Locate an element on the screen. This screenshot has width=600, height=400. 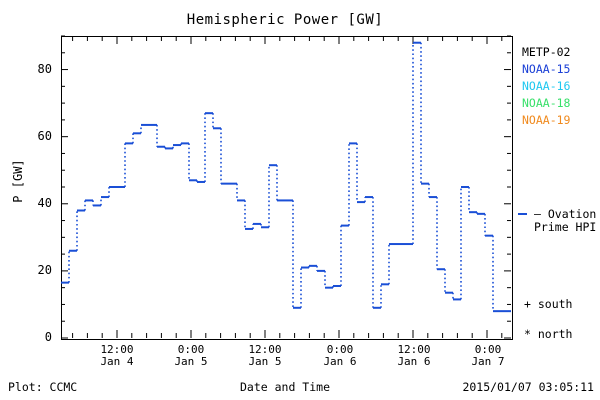
x-tick-label: 0:00 Jan 5 is located at coordinates (191, 356).